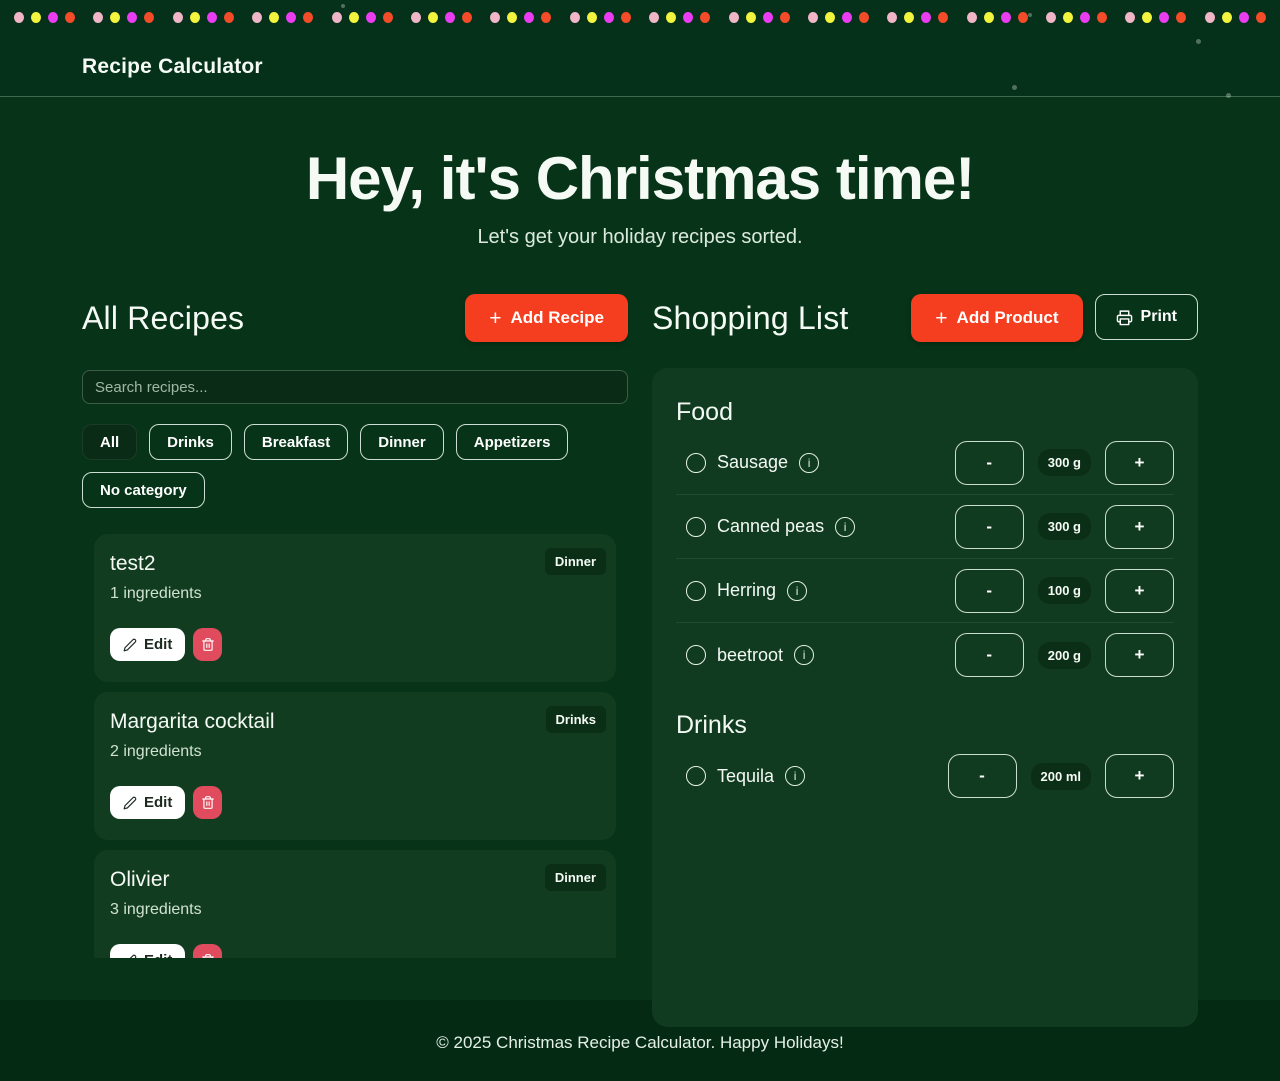  What do you see at coordinates (925, 527) in the screenshot?
I see `shopping-item-row: Canned peas i - 300 g +` at bounding box center [925, 527].